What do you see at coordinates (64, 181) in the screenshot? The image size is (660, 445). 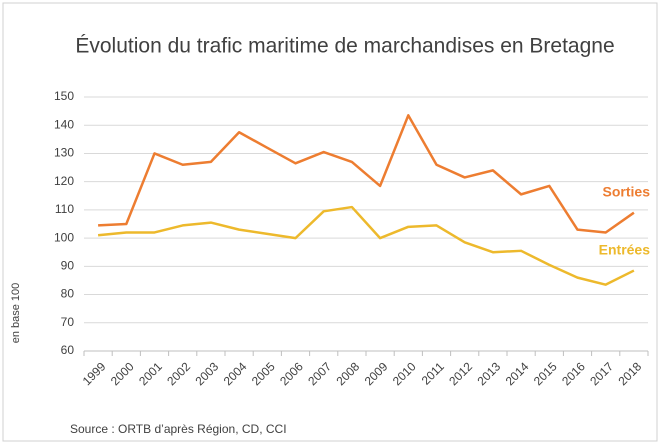 I see `y-tick-label: 120` at bounding box center [64, 181].